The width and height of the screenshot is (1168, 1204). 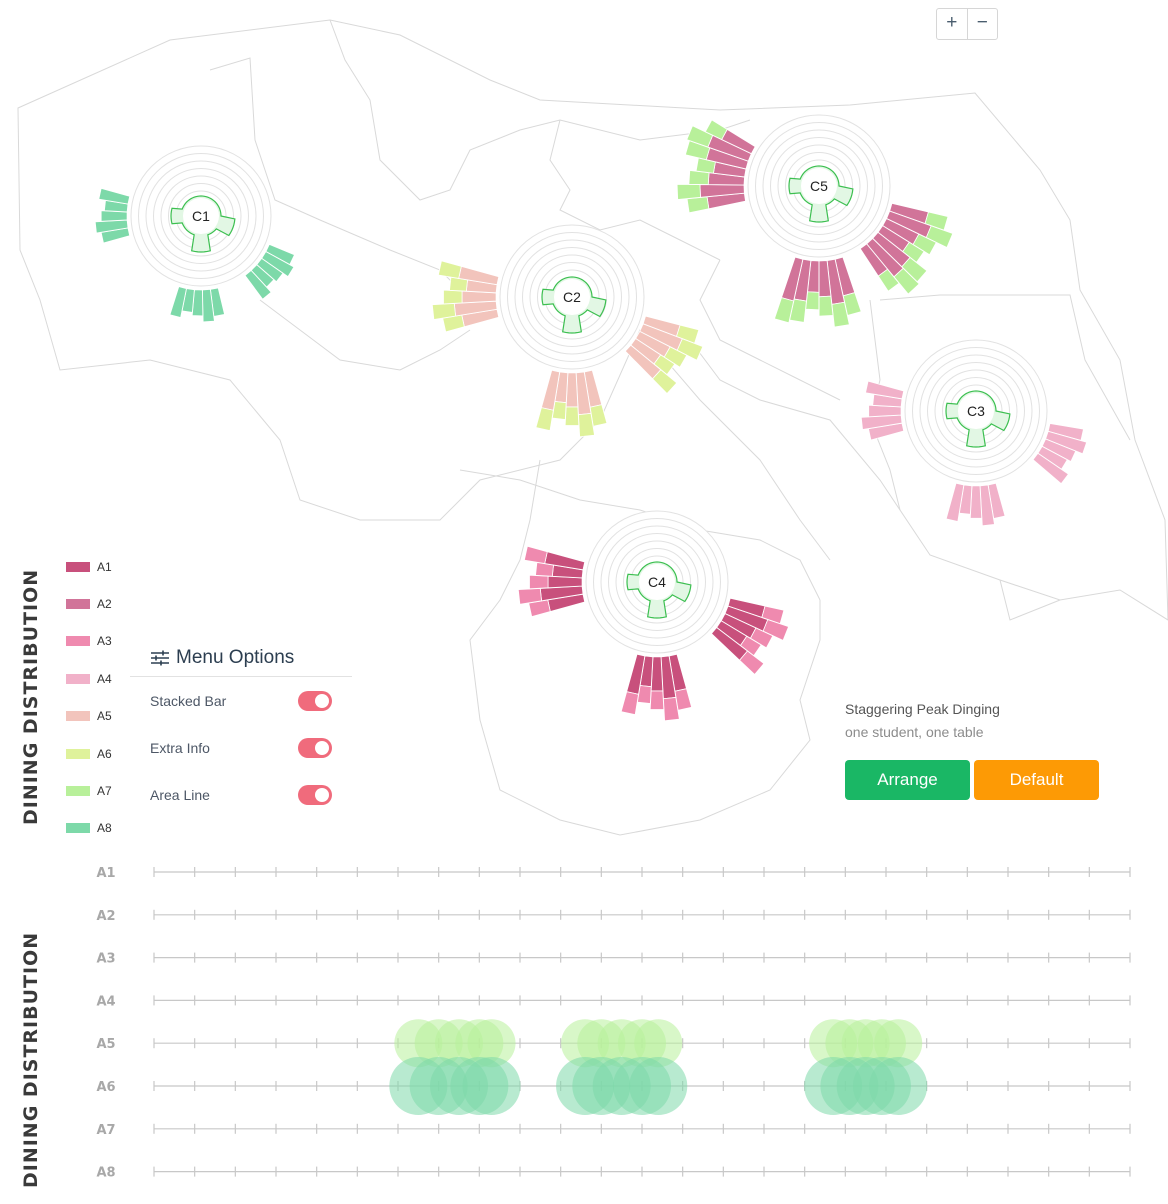 What do you see at coordinates (982, 24) in the screenshot?
I see `zoom-out-button: −` at bounding box center [982, 24].